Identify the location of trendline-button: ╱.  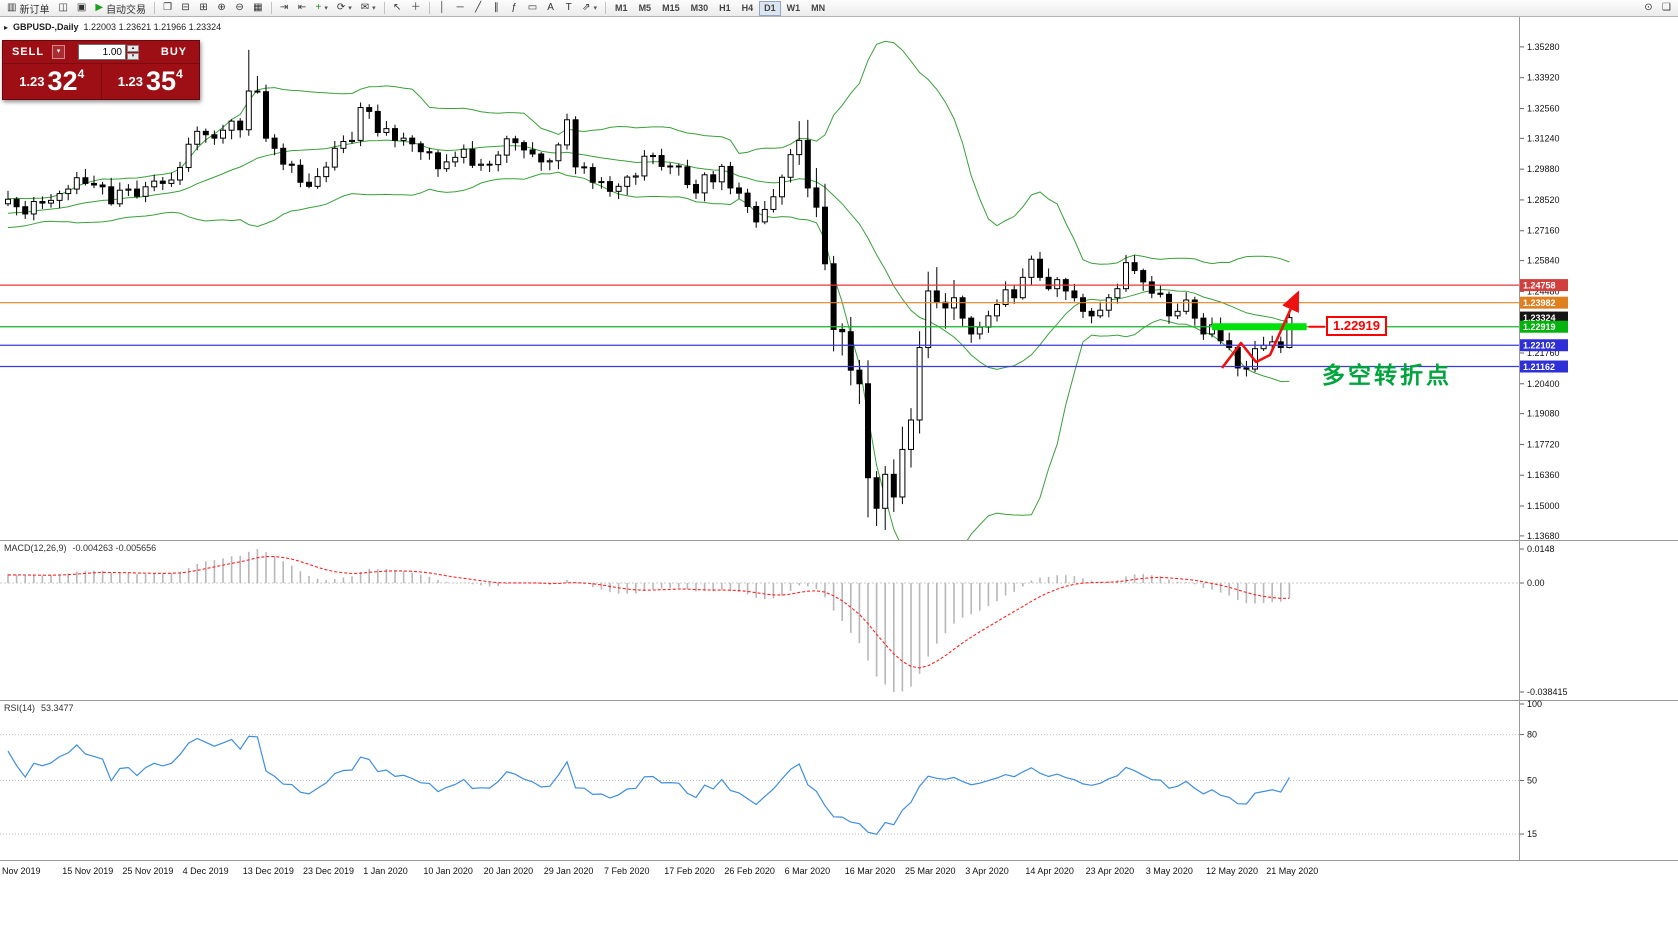
(478, 8).